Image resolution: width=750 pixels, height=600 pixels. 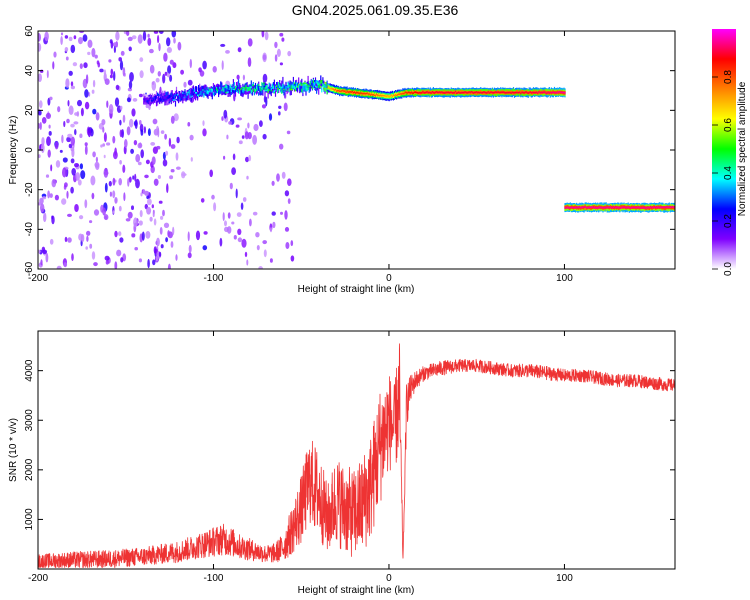 What do you see at coordinates (728, 125) in the screenshot?
I see `colorbar-tick-label: 0.6` at bounding box center [728, 125].